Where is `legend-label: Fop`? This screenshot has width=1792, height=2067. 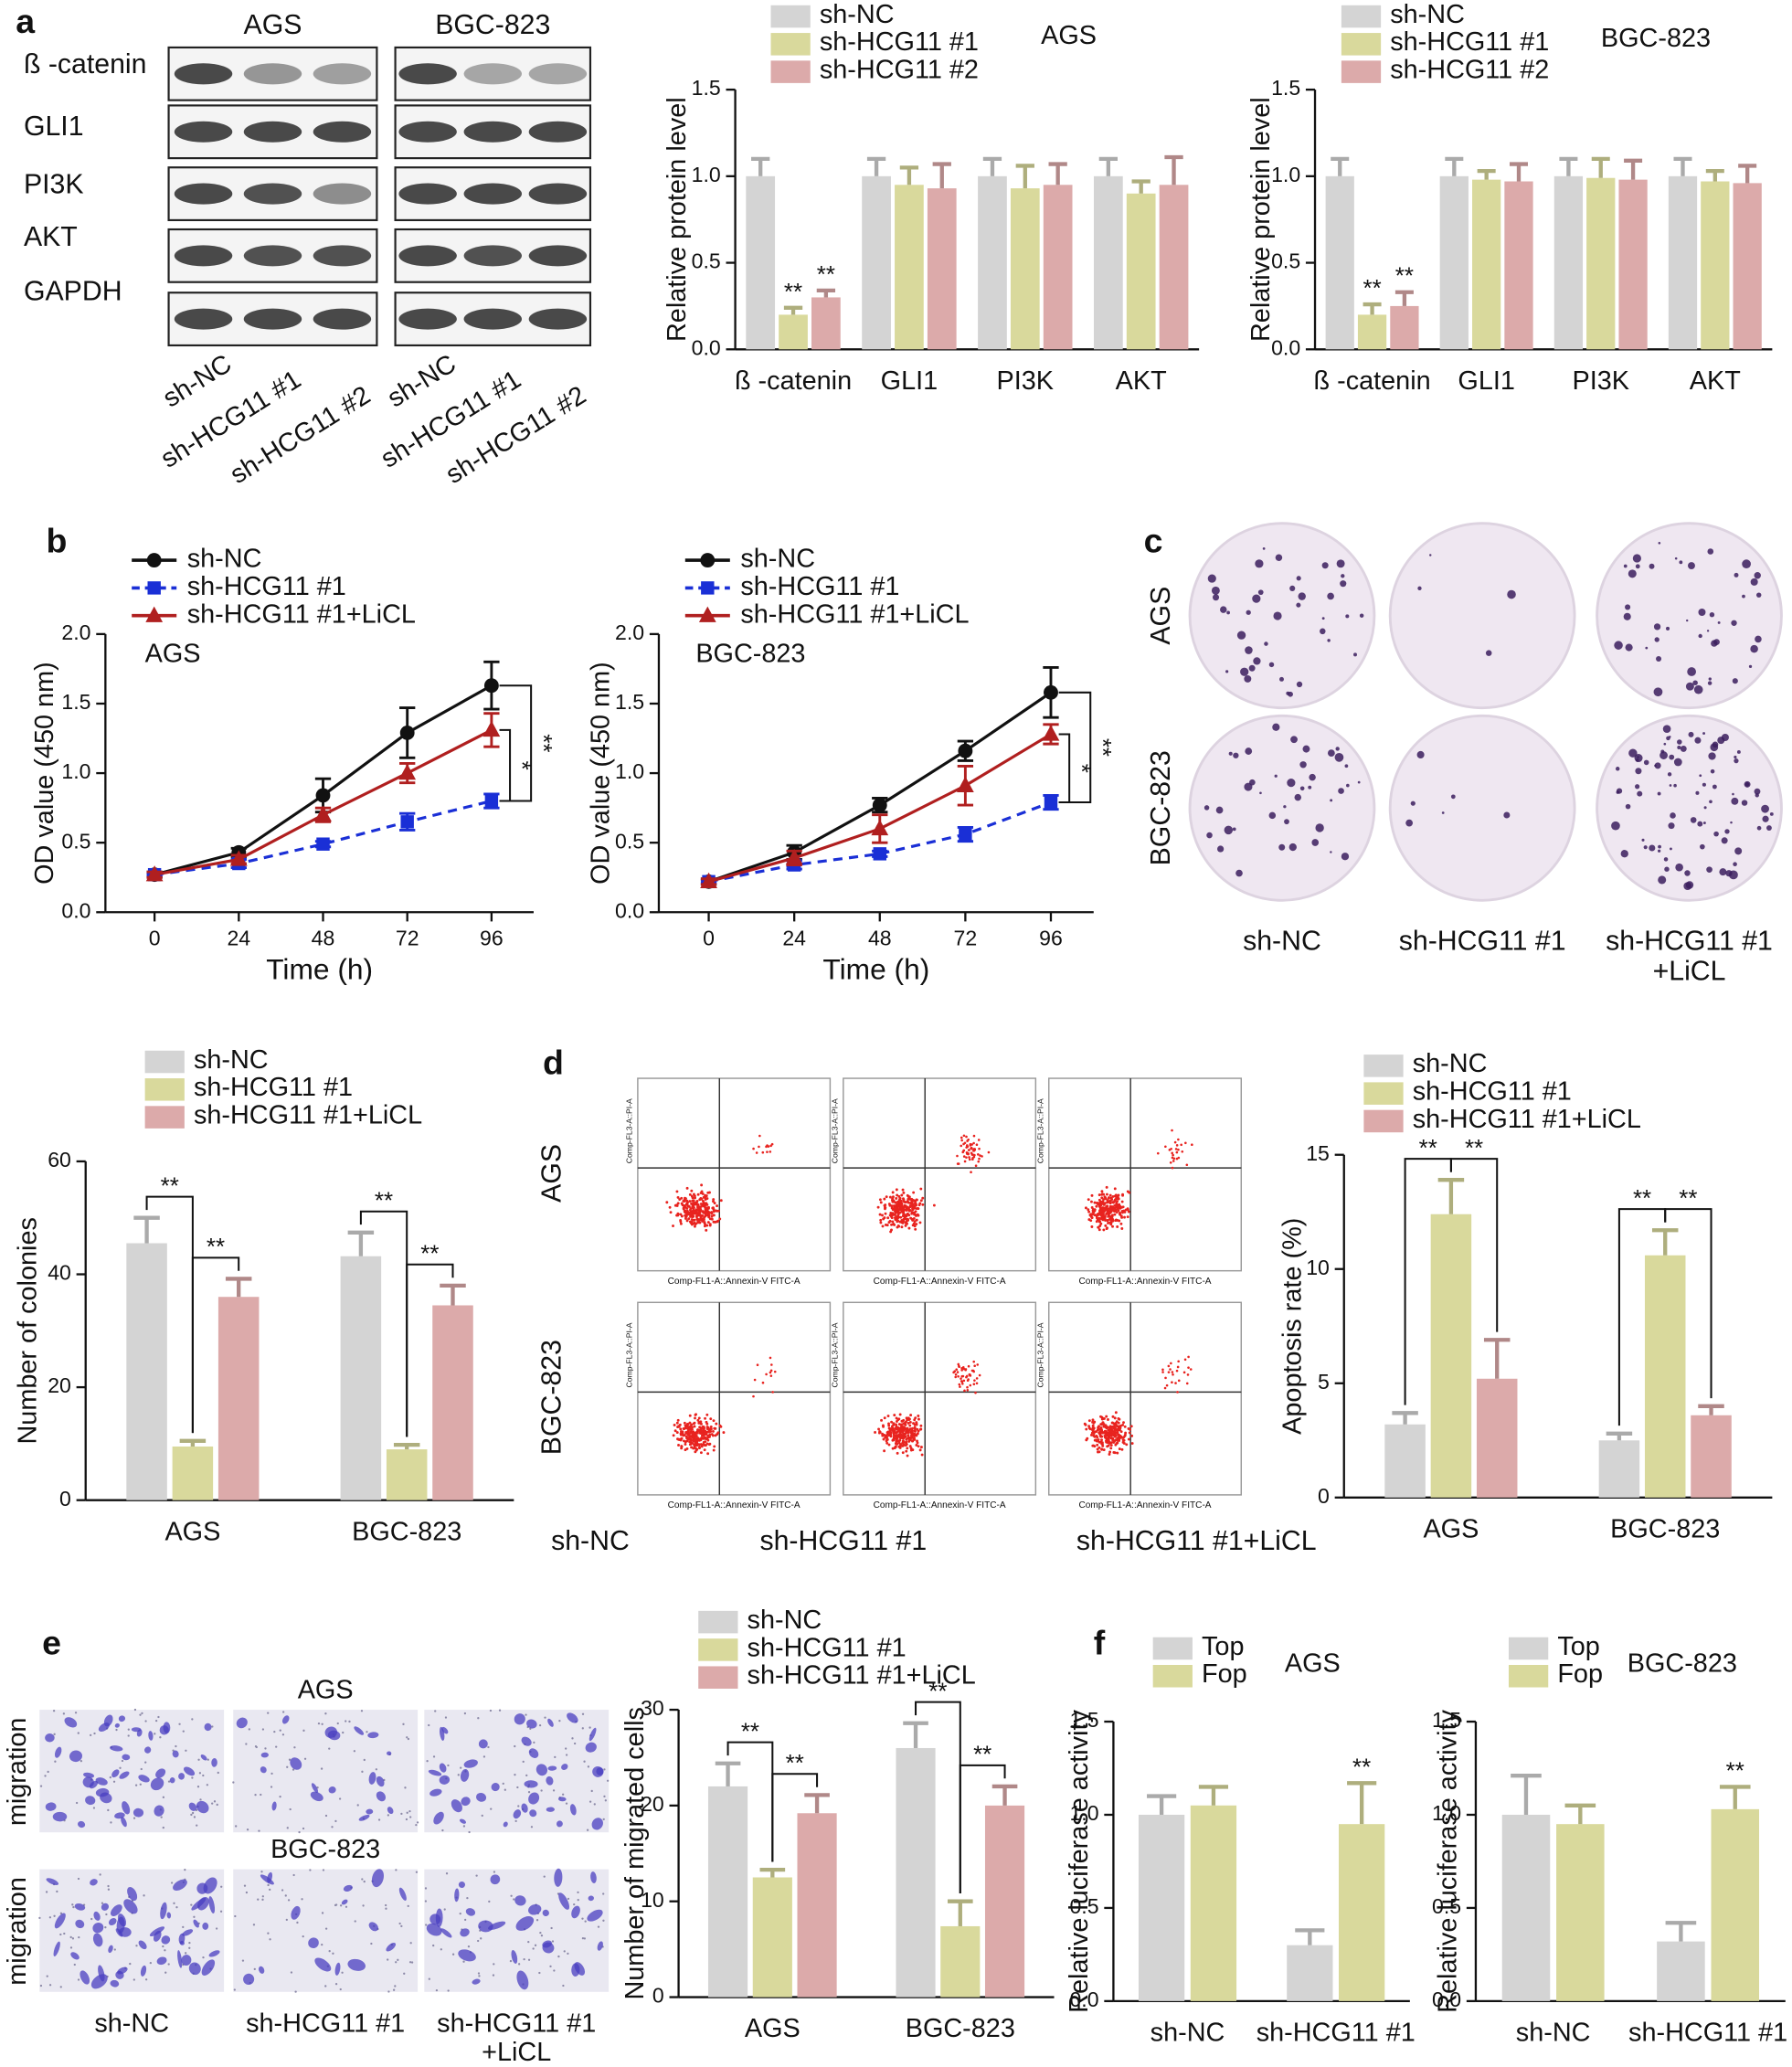
legend-label: Fop is located at coordinates (1224, 1674).